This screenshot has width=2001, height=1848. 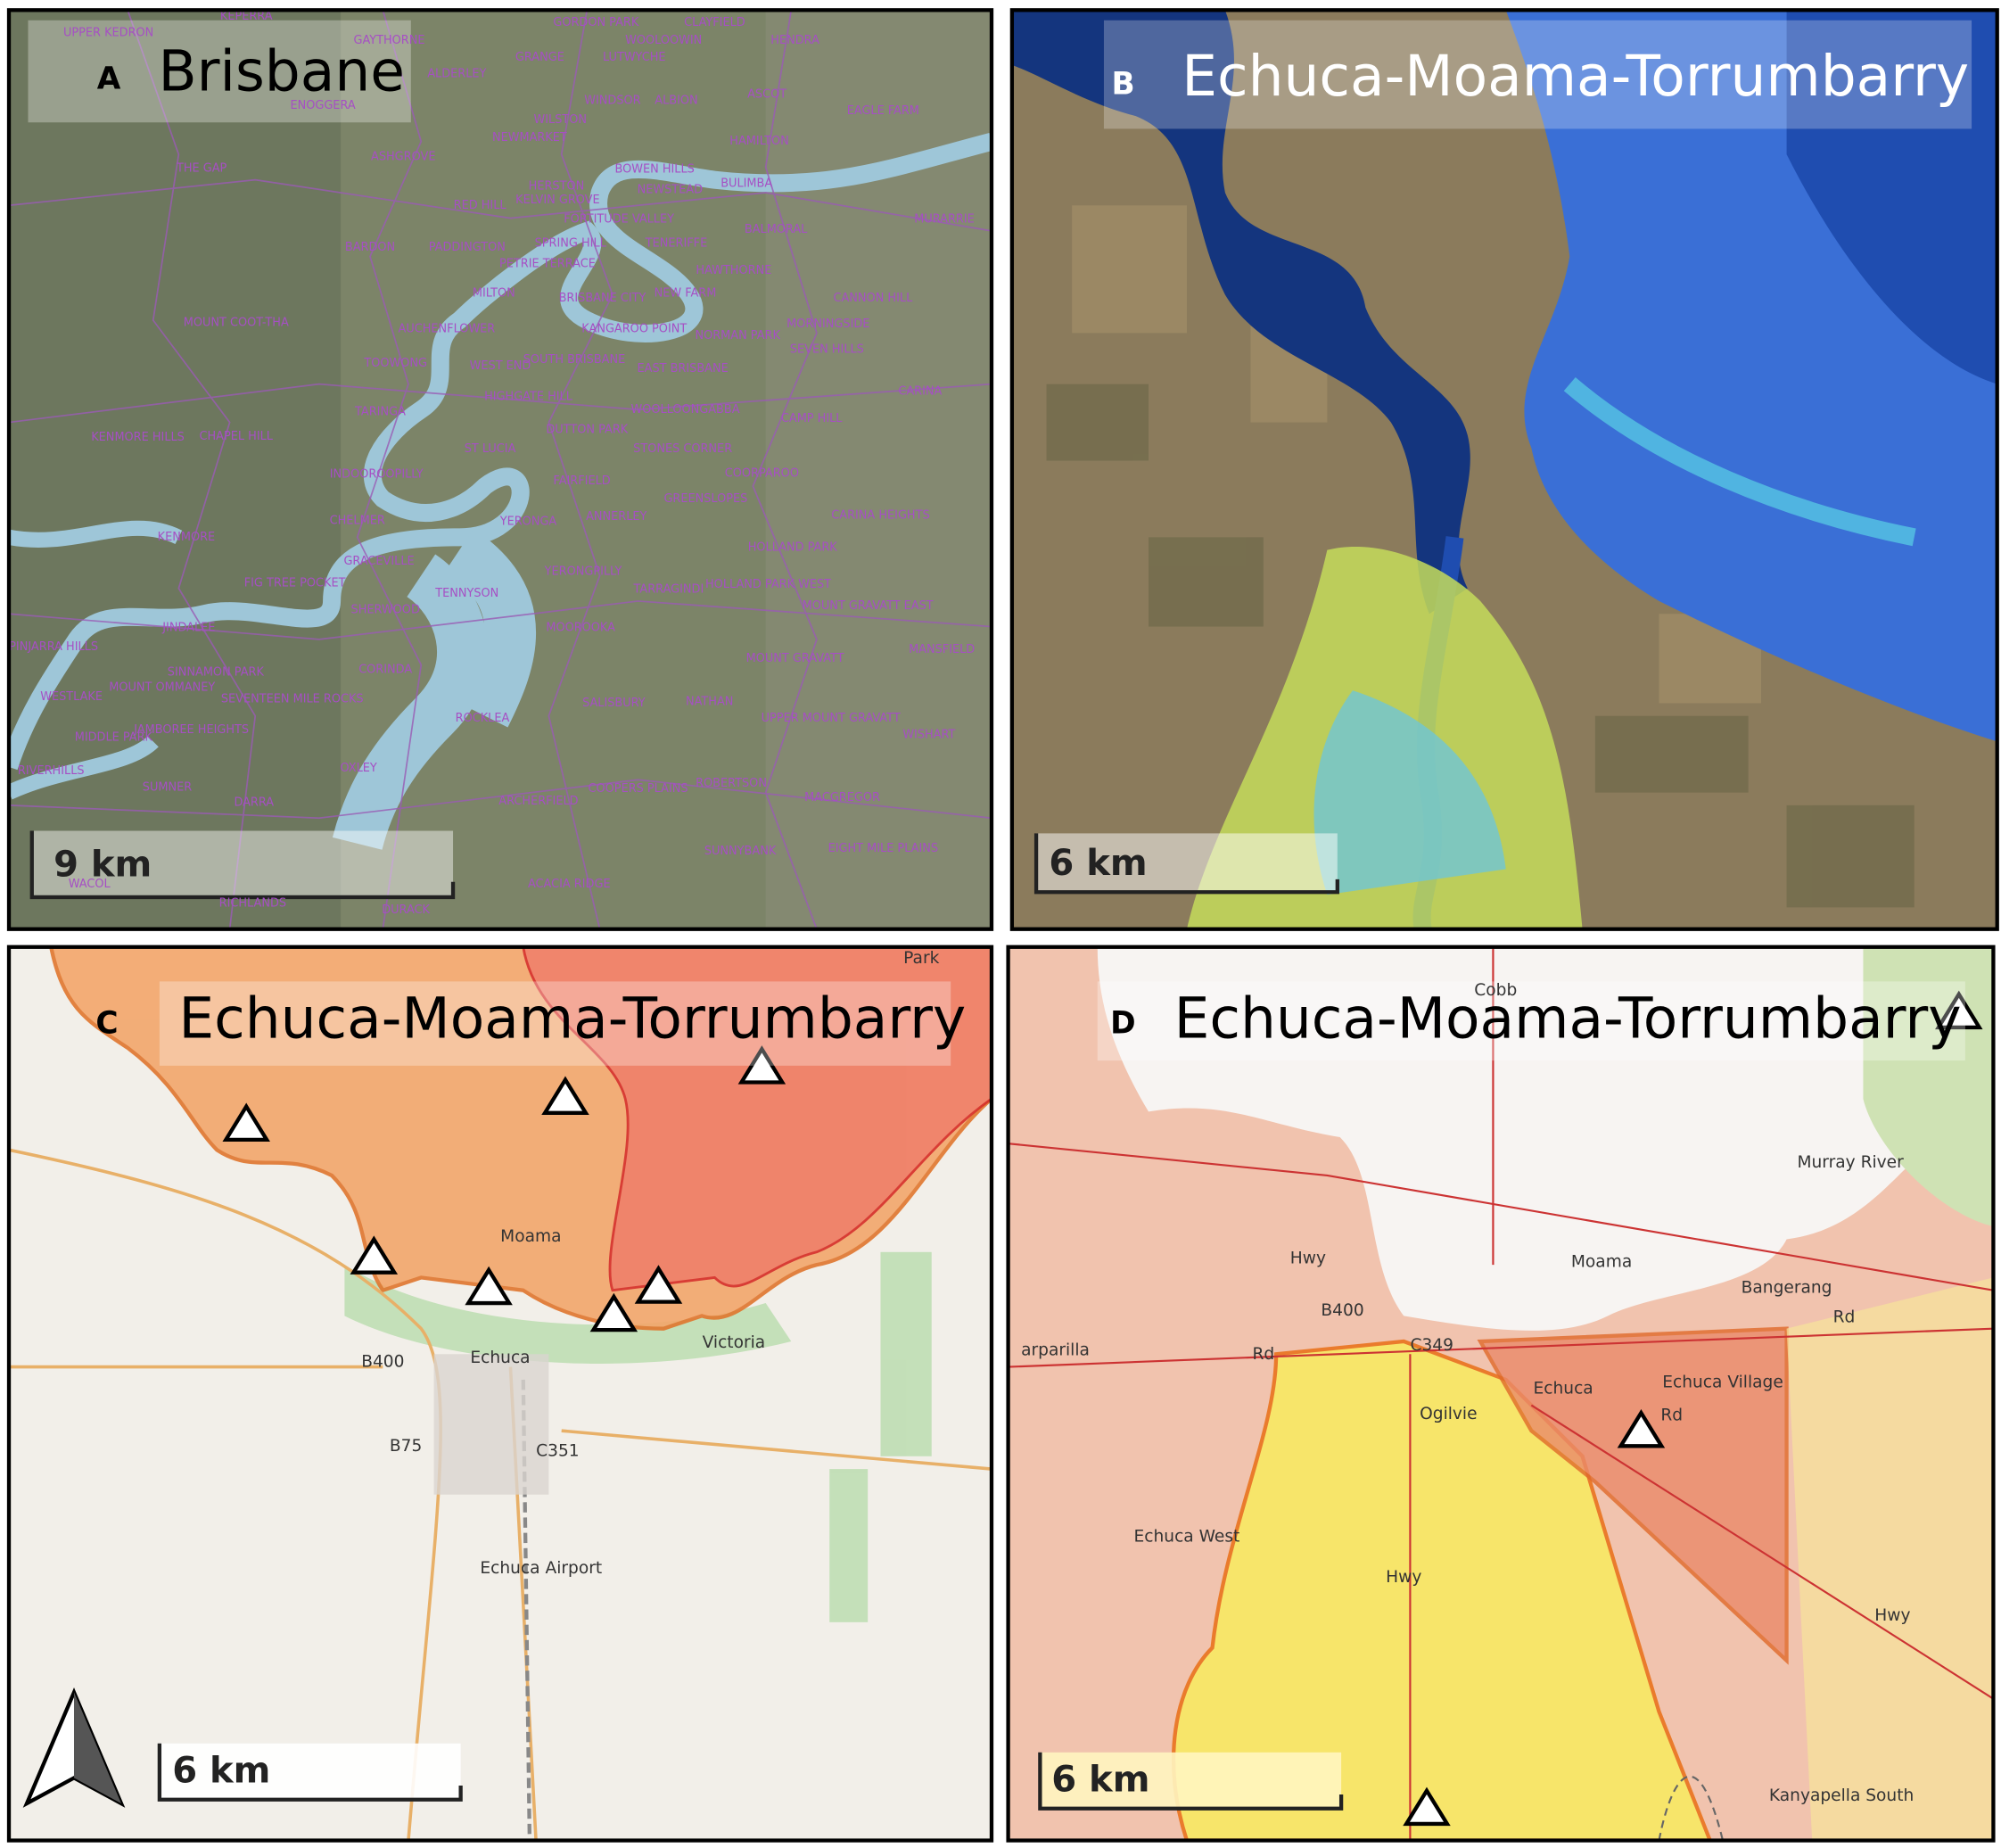 I want to click on panel-letter: B, so click(x=1123, y=84).